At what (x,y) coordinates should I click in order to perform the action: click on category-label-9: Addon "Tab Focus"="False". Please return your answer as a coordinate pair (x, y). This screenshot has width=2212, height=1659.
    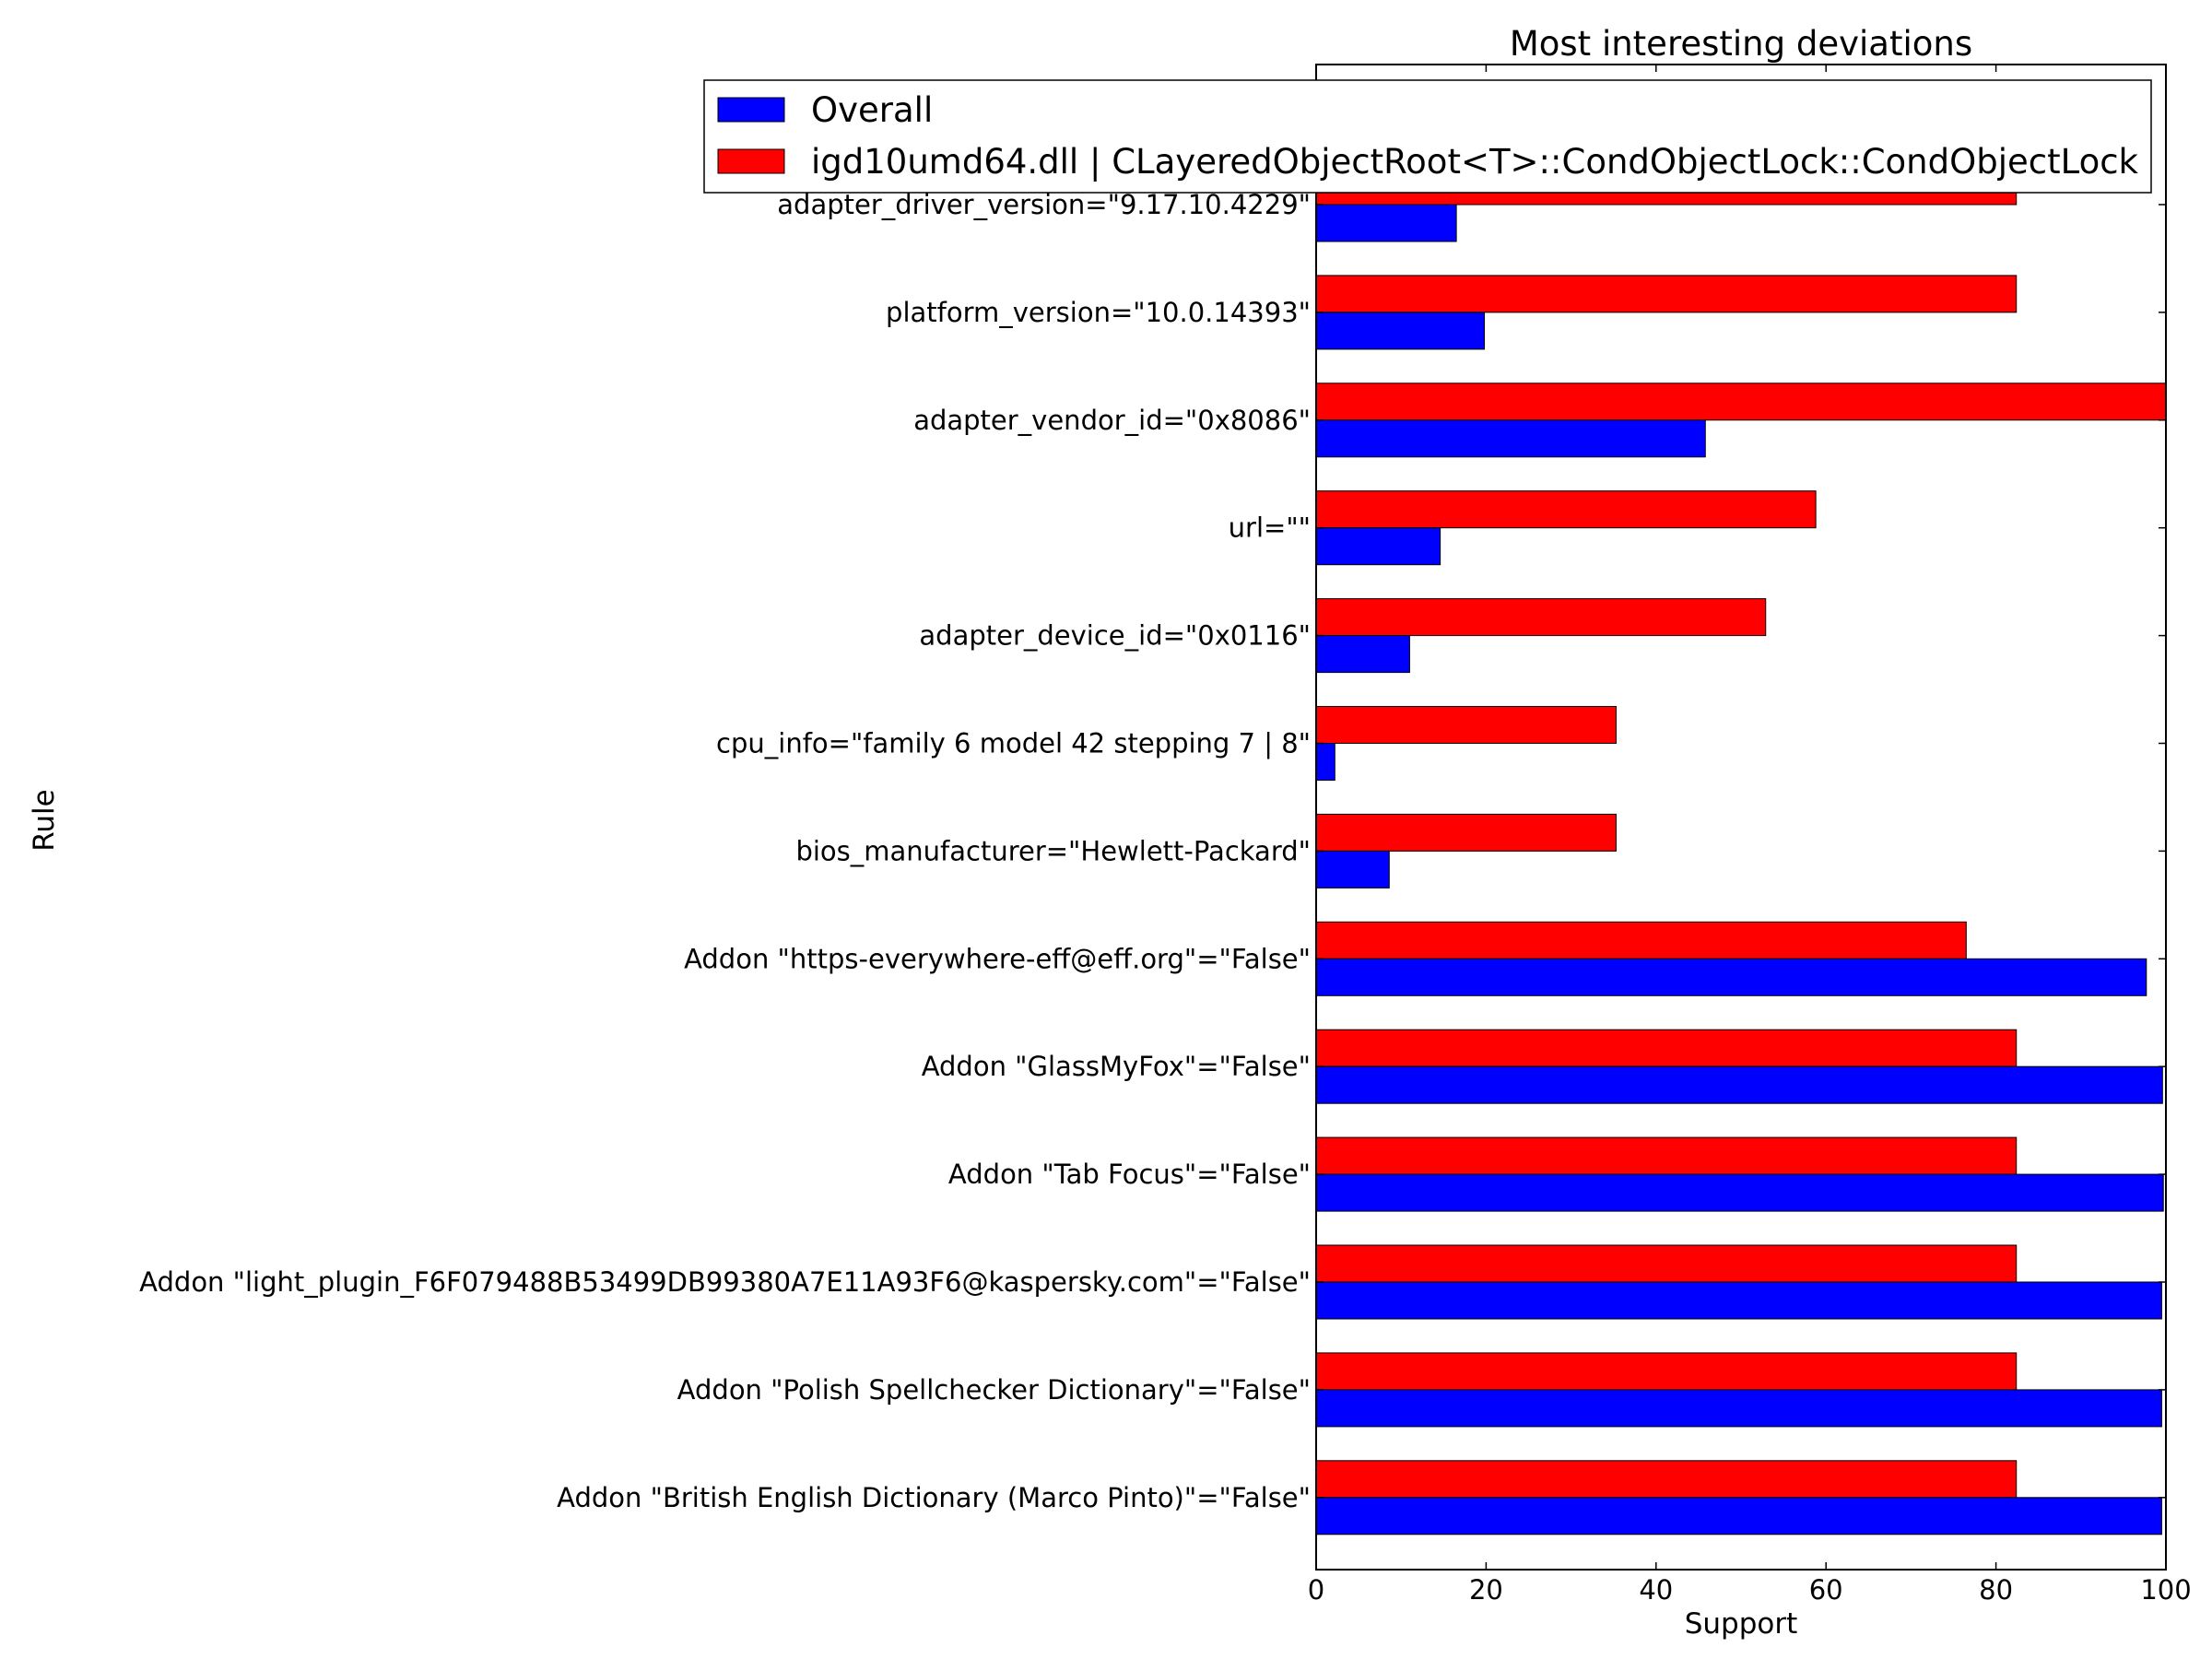
    Looking at the image, I should click on (1129, 1174).